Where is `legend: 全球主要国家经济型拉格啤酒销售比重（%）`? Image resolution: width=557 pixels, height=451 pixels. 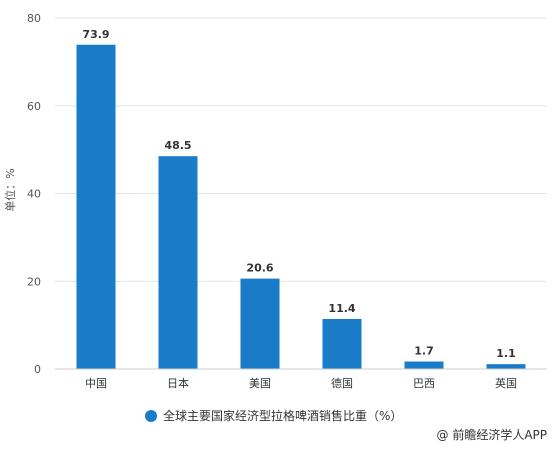 legend: 全球主要国家经济型拉格啤酒销售比重（%） is located at coordinates (273, 415).